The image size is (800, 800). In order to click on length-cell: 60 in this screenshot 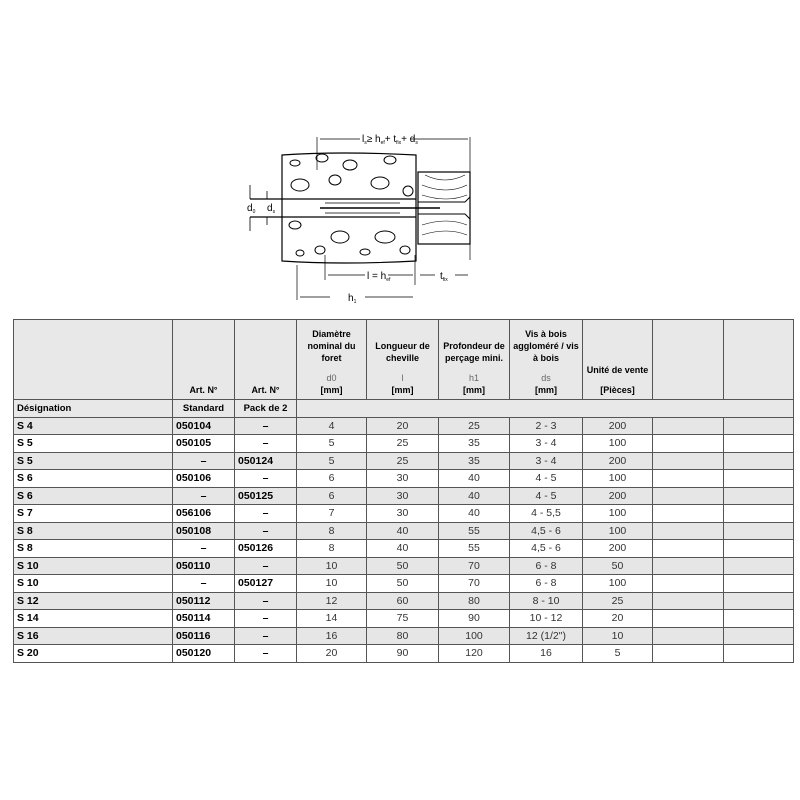, I will do `click(402, 600)`.